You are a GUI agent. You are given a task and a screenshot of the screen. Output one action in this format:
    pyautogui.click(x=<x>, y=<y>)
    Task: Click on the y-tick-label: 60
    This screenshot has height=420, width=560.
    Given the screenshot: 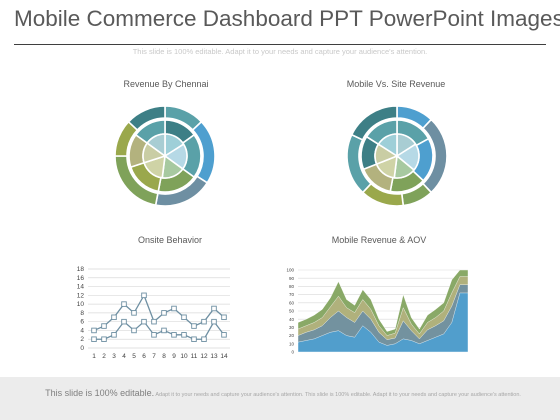 What is the action you would take?
    pyautogui.click(x=292, y=302)
    